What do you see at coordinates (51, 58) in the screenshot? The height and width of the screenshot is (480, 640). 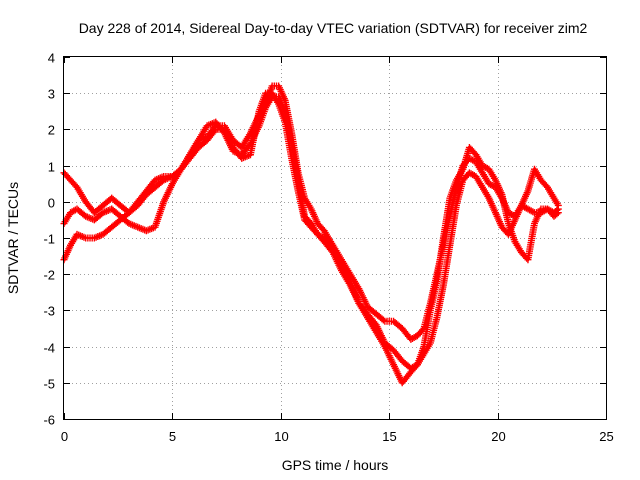 I see `y-tick-label: 4` at bounding box center [51, 58].